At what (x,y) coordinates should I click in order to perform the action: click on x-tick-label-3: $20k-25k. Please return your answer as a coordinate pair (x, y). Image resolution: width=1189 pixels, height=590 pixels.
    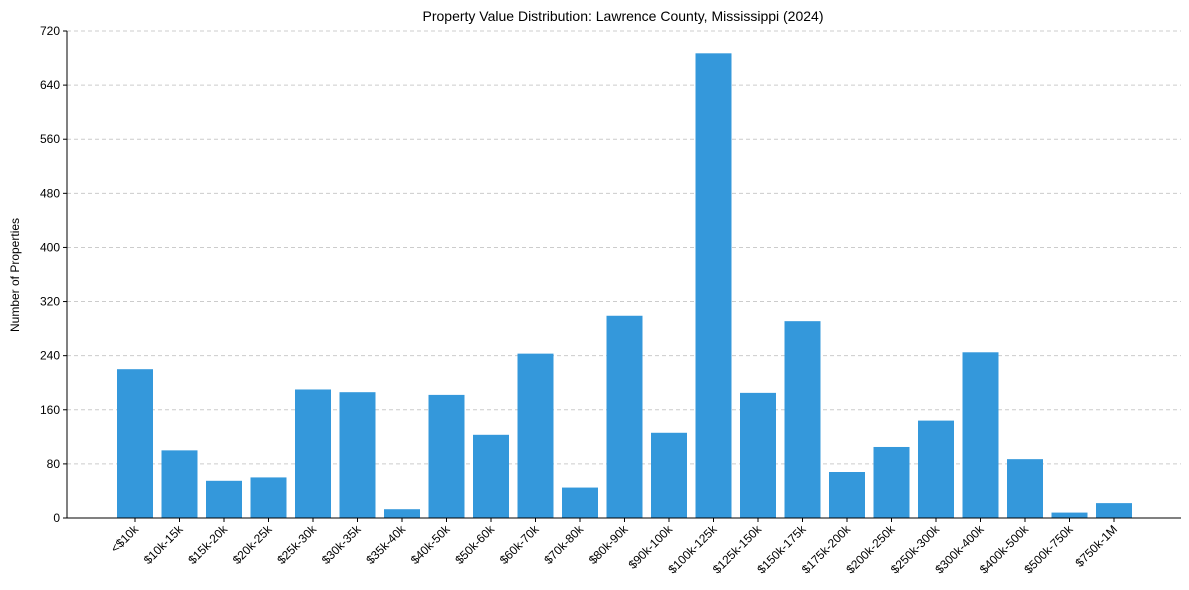
    Looking at the image, I should click on (253, 545).